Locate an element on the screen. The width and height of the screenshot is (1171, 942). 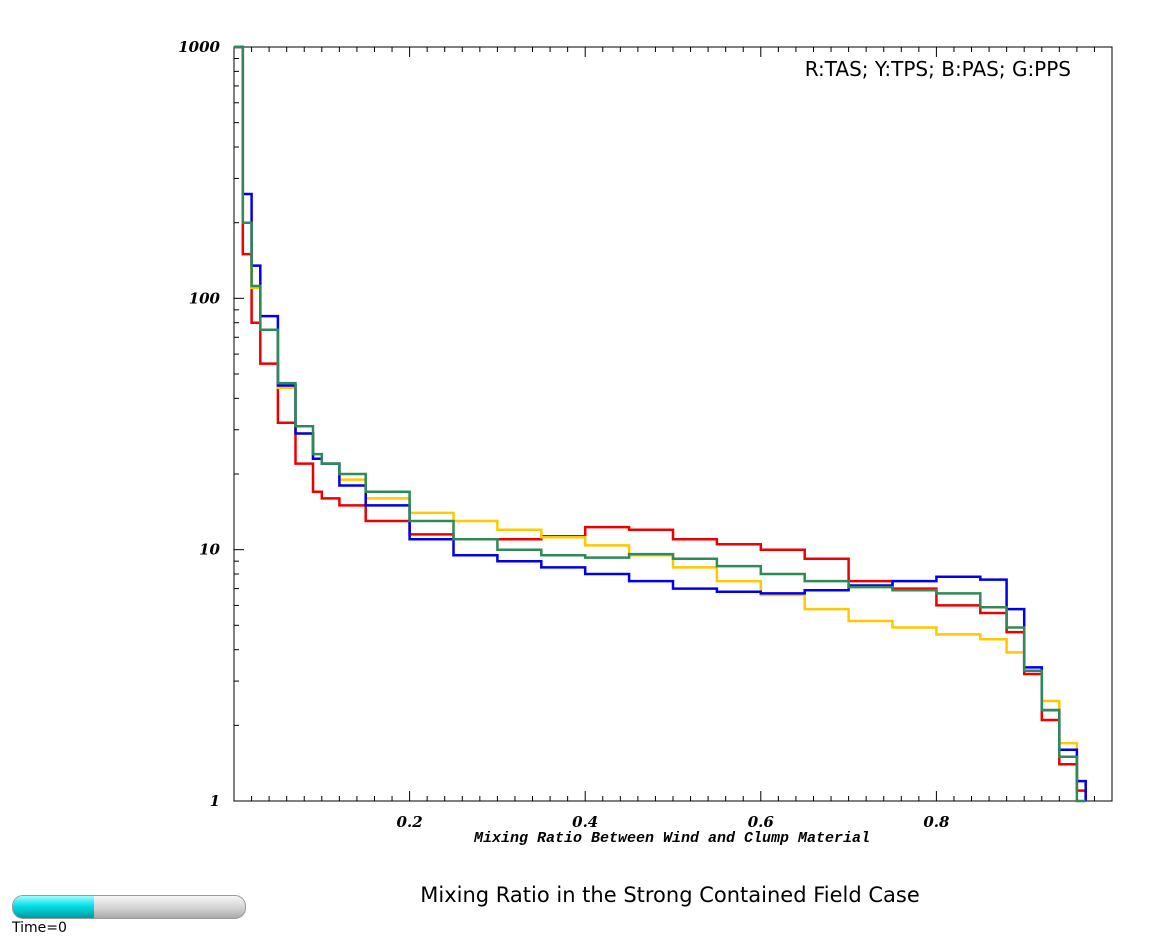
y-tick-label: 100 is located at coordinates (205, 298).